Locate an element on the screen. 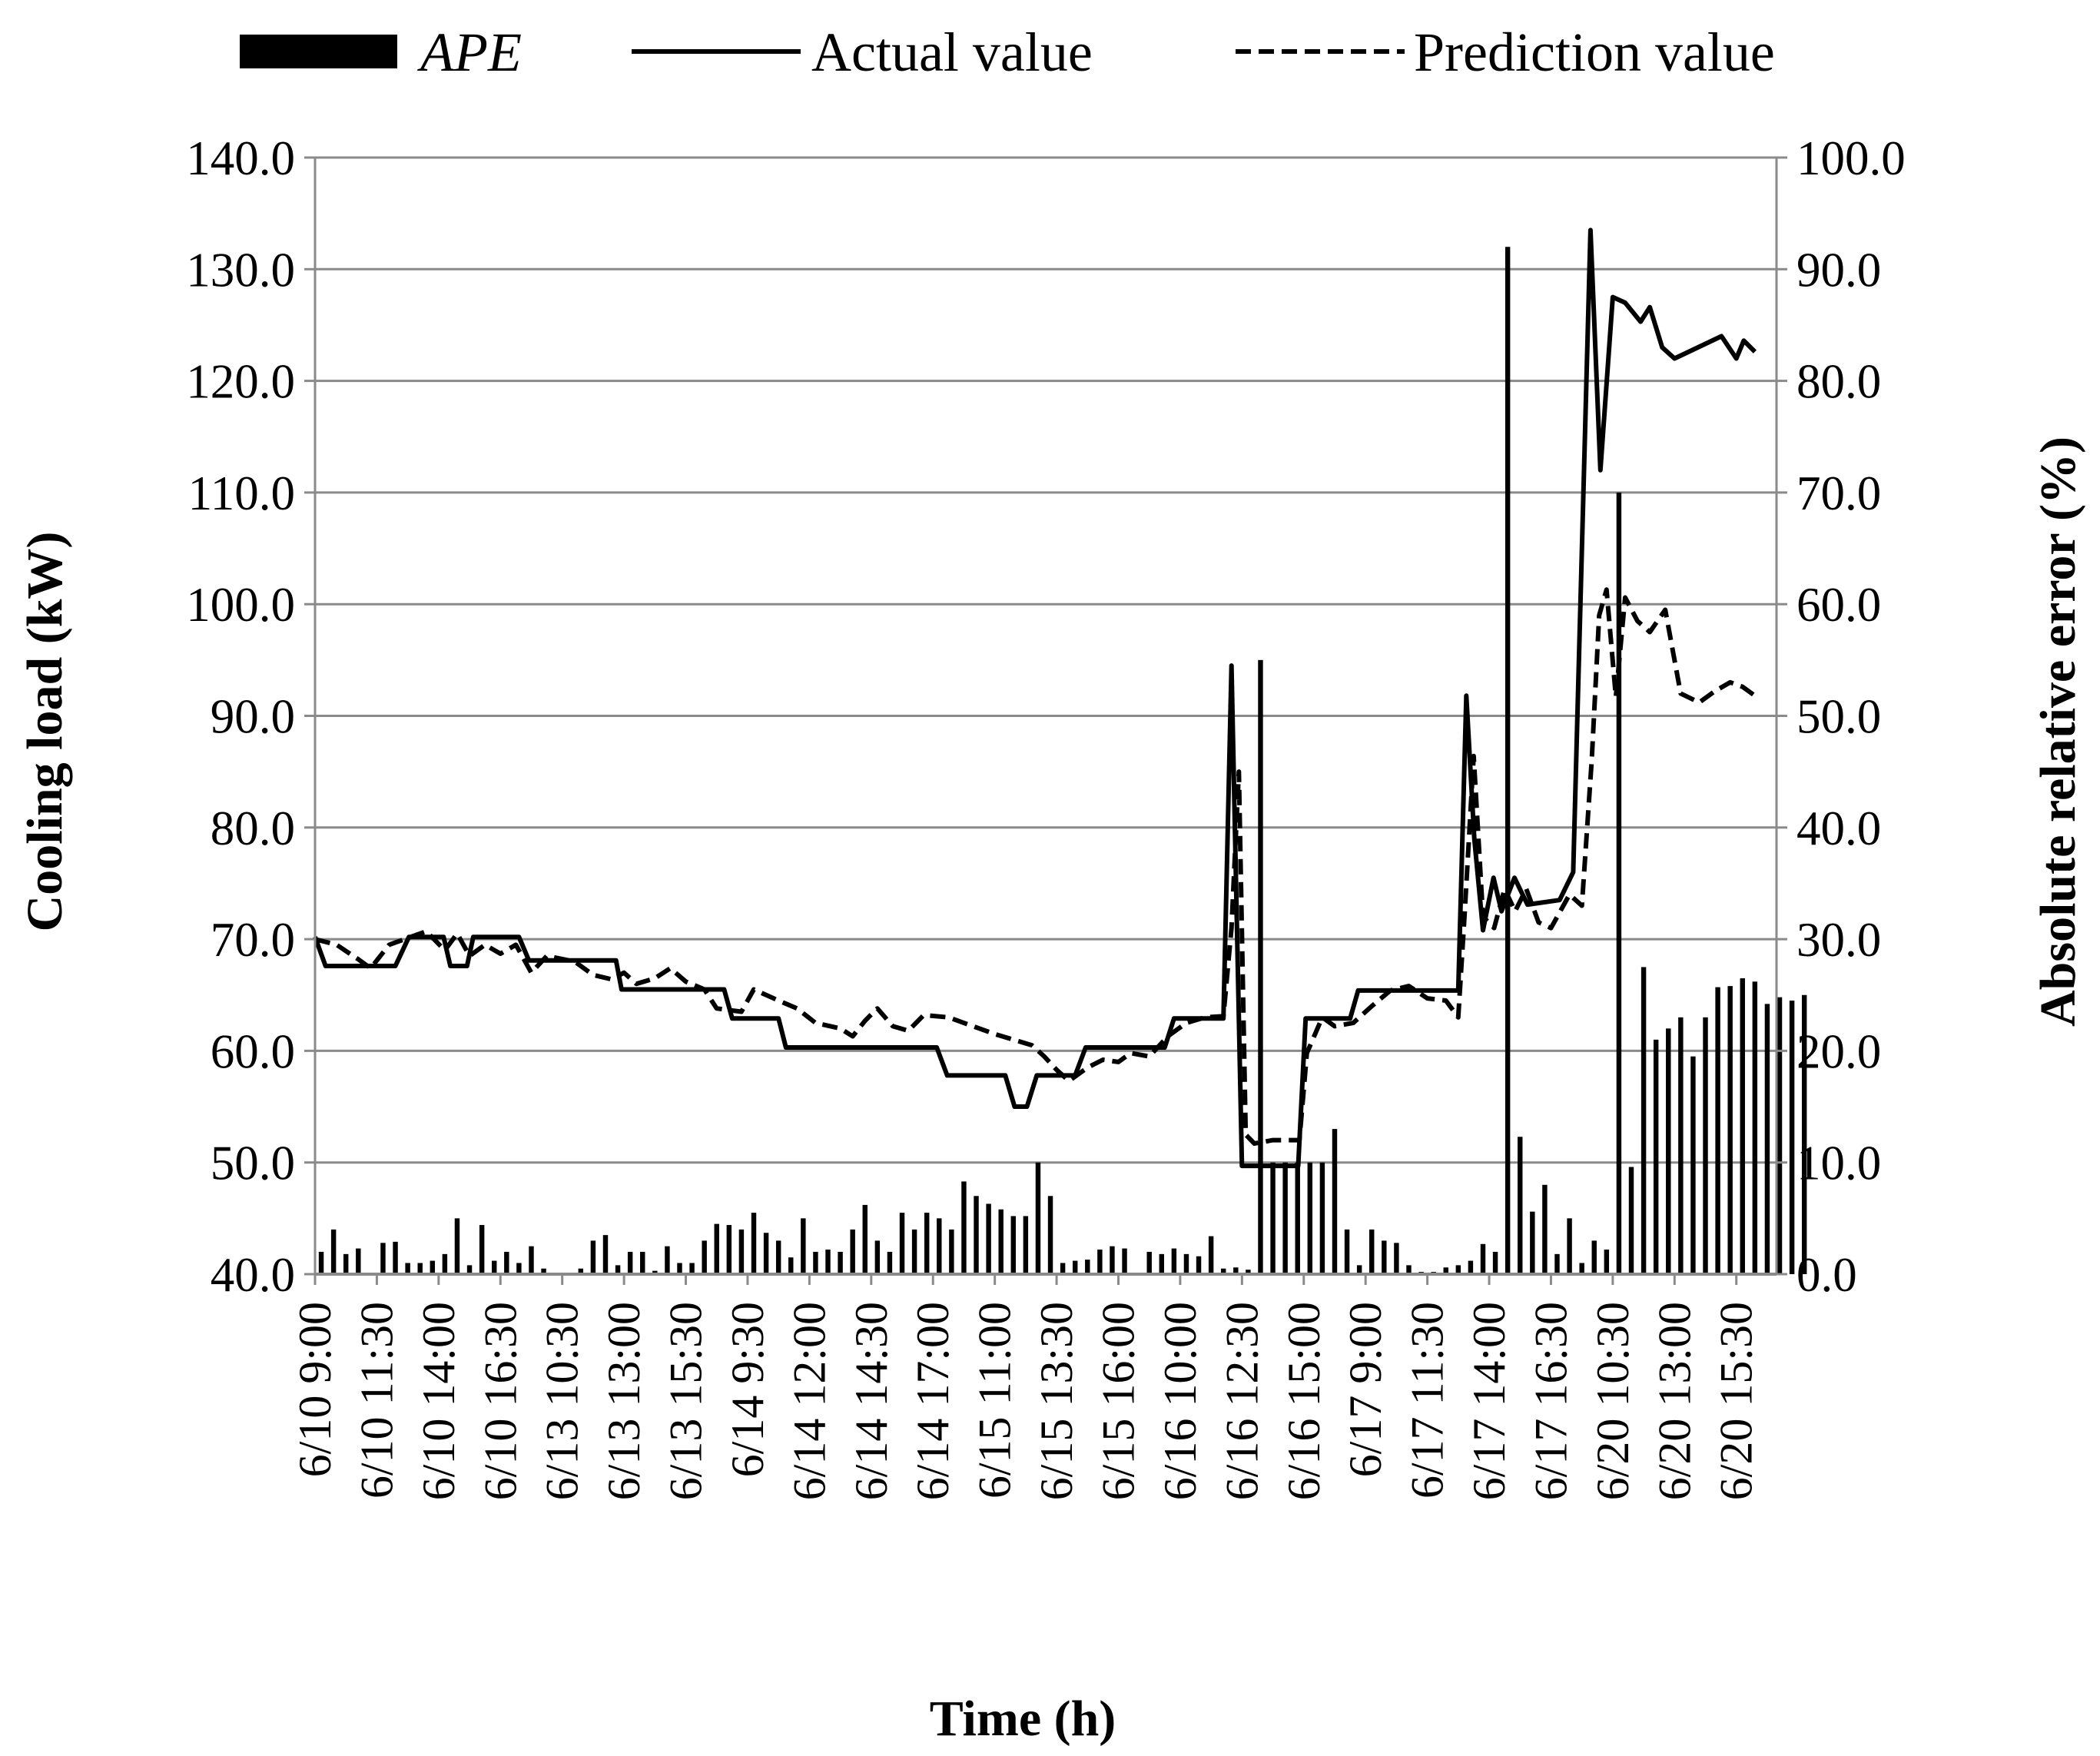 This screenshot has height=1756, width=2100. x-tick-label: 6/14 14:30 is located at coordinates (871, 1401).